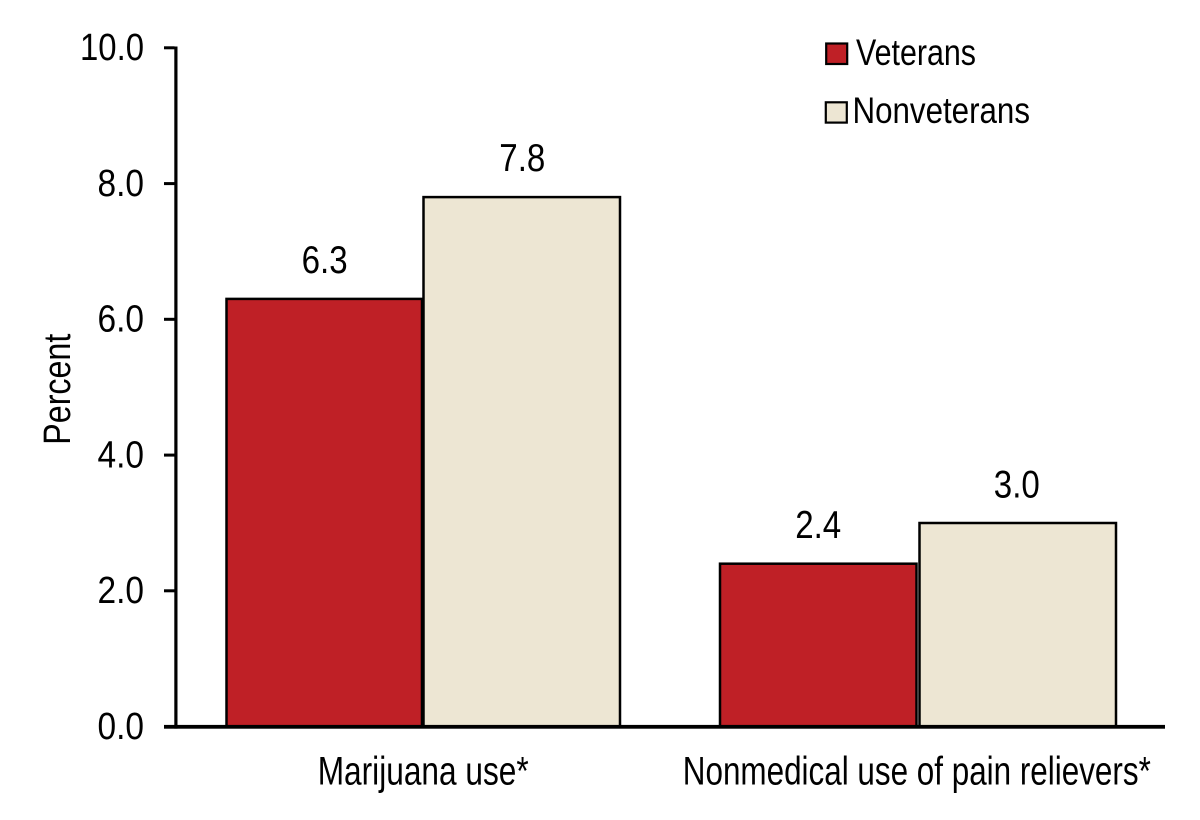 Image resolution: width=1200 pixels, height=820 pixels. Describe the element at coordinates (121, 727) in the screenshot. I see `svg-text: 0.0` at that location.